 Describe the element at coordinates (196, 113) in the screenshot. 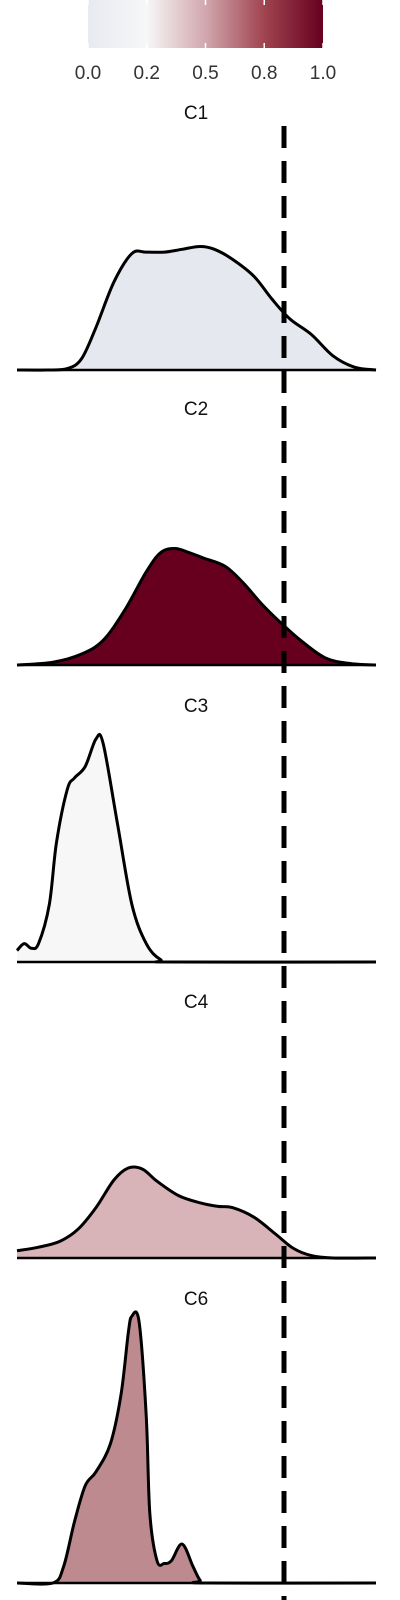

I see `panel-title: C1` at that location.